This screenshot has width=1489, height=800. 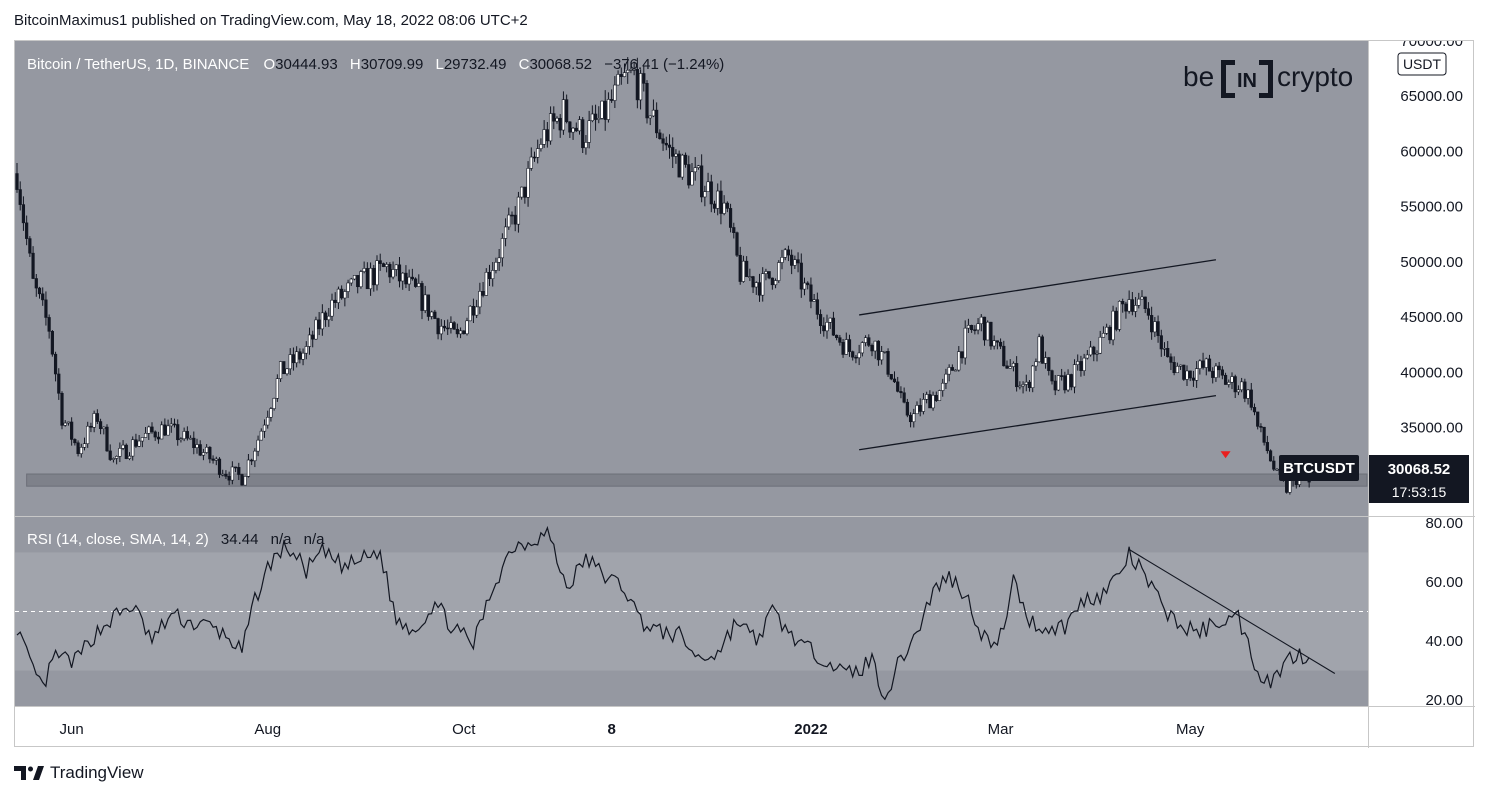 What do you see at coordinates (1444, 612) in the screenshot?
I see `rsi-axis: 80.00 60.00 40.00 20.00` at bounding box center [1444, 612].